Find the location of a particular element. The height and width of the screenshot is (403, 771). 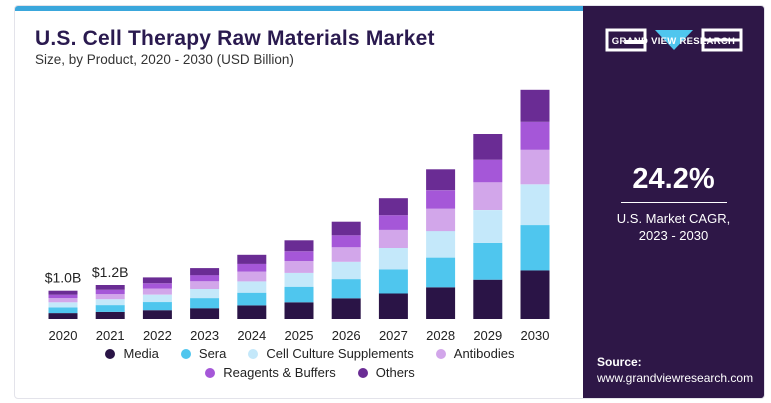

x-tick-label: 2027 is located at coordinates (393, 335).